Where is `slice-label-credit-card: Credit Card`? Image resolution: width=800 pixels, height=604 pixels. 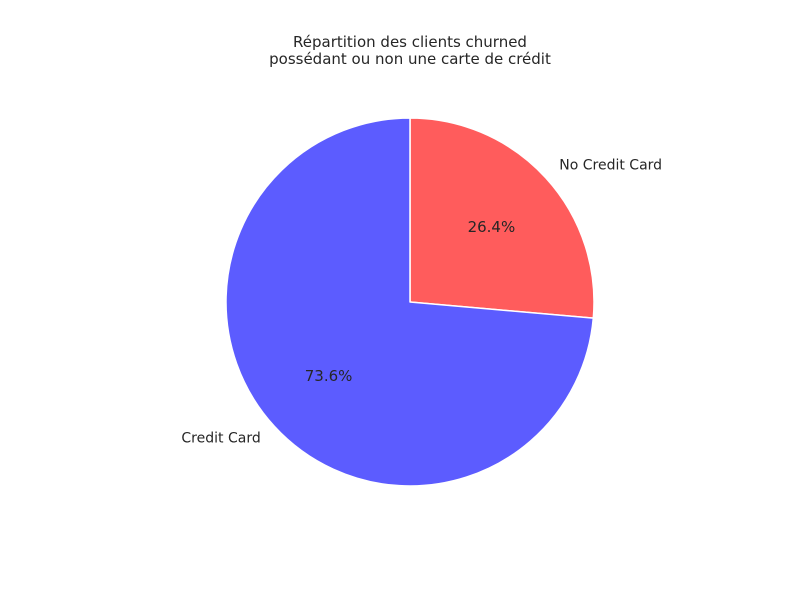 slice-label-credit-card: Credit Card is located at coordinates (220, 439).